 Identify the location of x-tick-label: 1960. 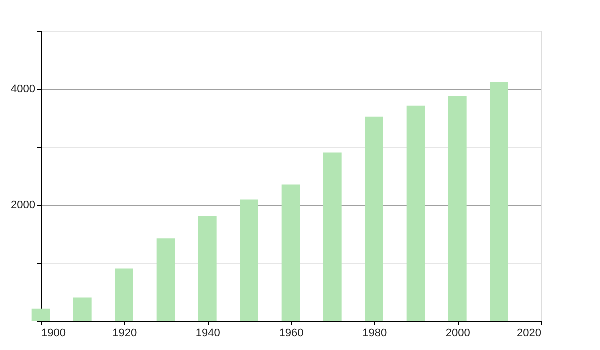
(291, 334).